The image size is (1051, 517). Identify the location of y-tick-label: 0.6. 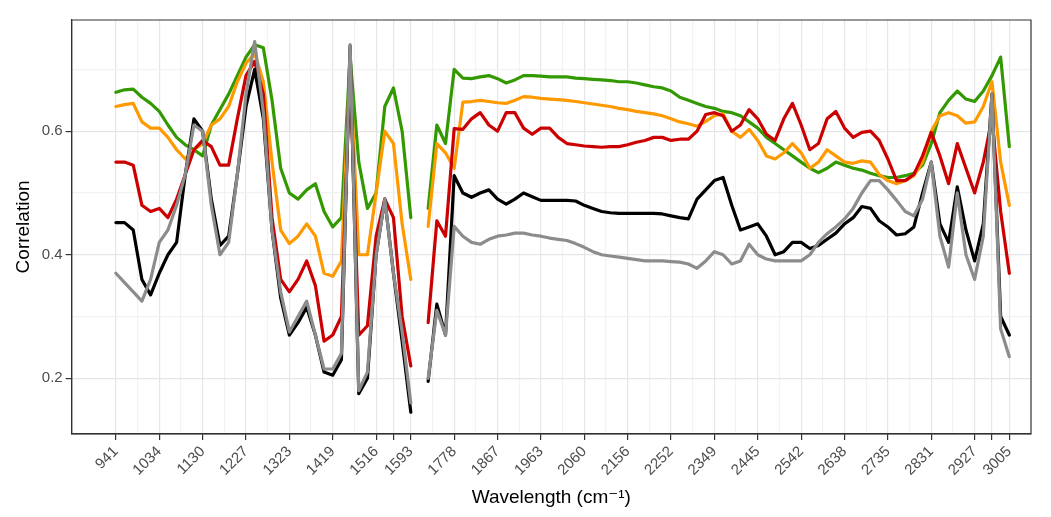
(52, 130).